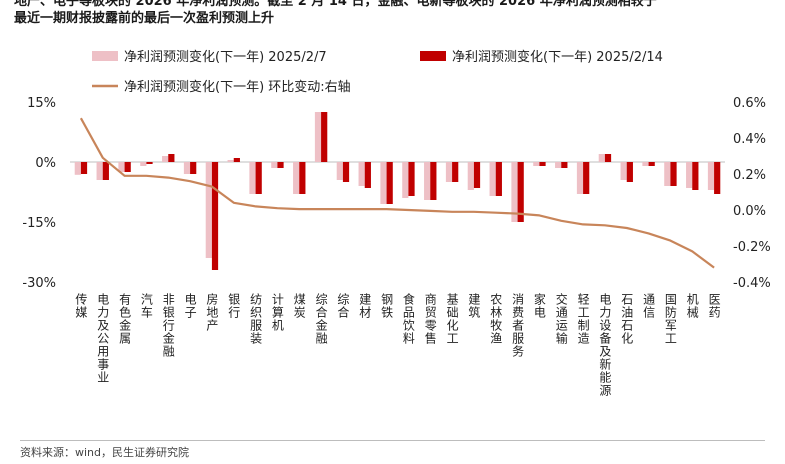 This screenshot has height=464, width=785. What do you see at coordinates (539, 305) in the screenshot?
I see `category-label: 家电` at bounding box center [539, 305].